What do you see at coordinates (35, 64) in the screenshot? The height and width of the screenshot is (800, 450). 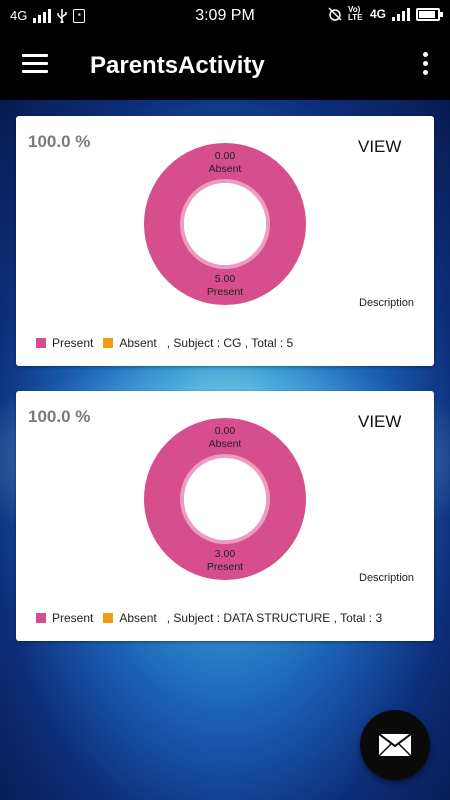 I see `menu-icon` at bounding box center [35, 64].